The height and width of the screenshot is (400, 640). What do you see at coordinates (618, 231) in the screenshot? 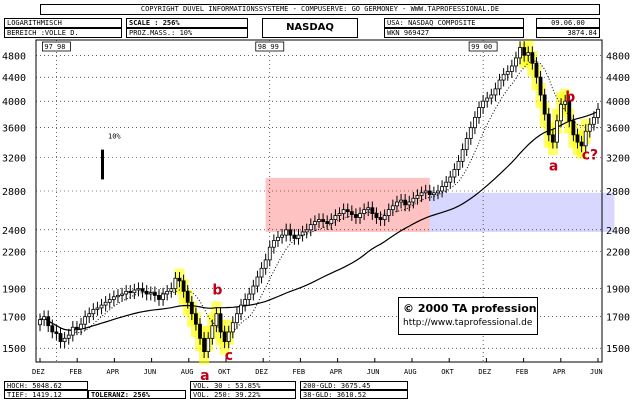
I see `y-tick-label-right: 2400` at bounding box center [618, 231].